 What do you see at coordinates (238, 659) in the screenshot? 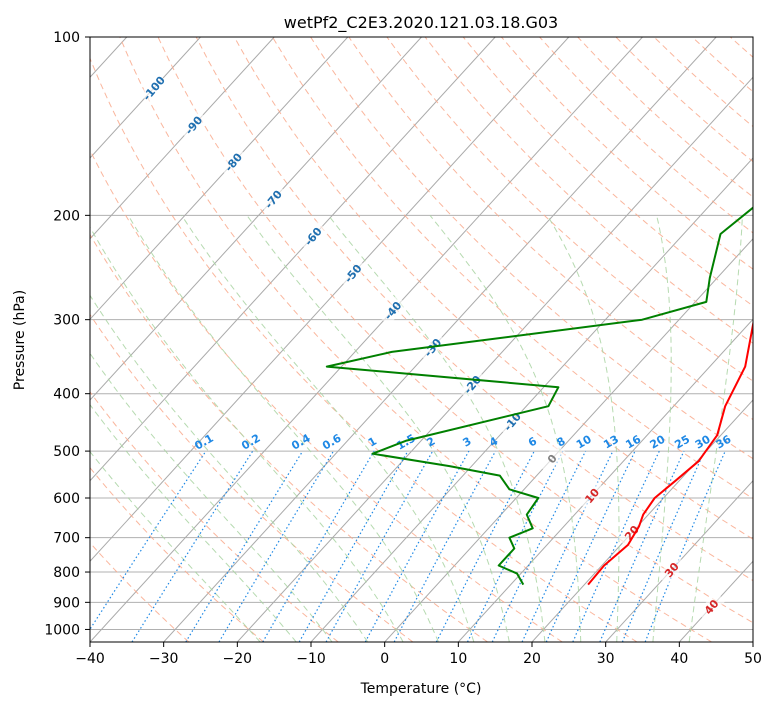
I see `x-tick-label: −20` at bounding box center [238, 659].